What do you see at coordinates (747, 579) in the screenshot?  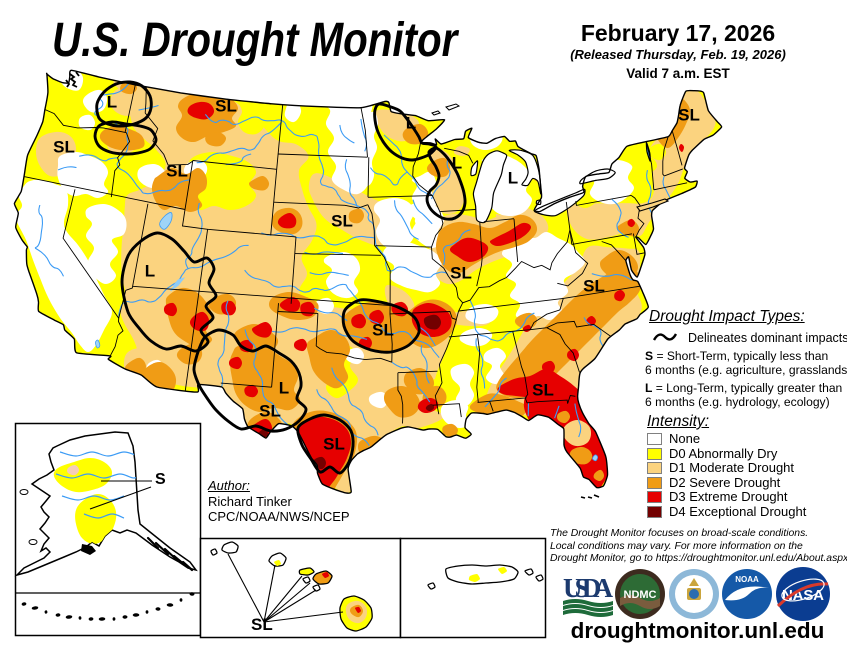 I see `svg-text: NOAA` at bounding box center [747, 579].